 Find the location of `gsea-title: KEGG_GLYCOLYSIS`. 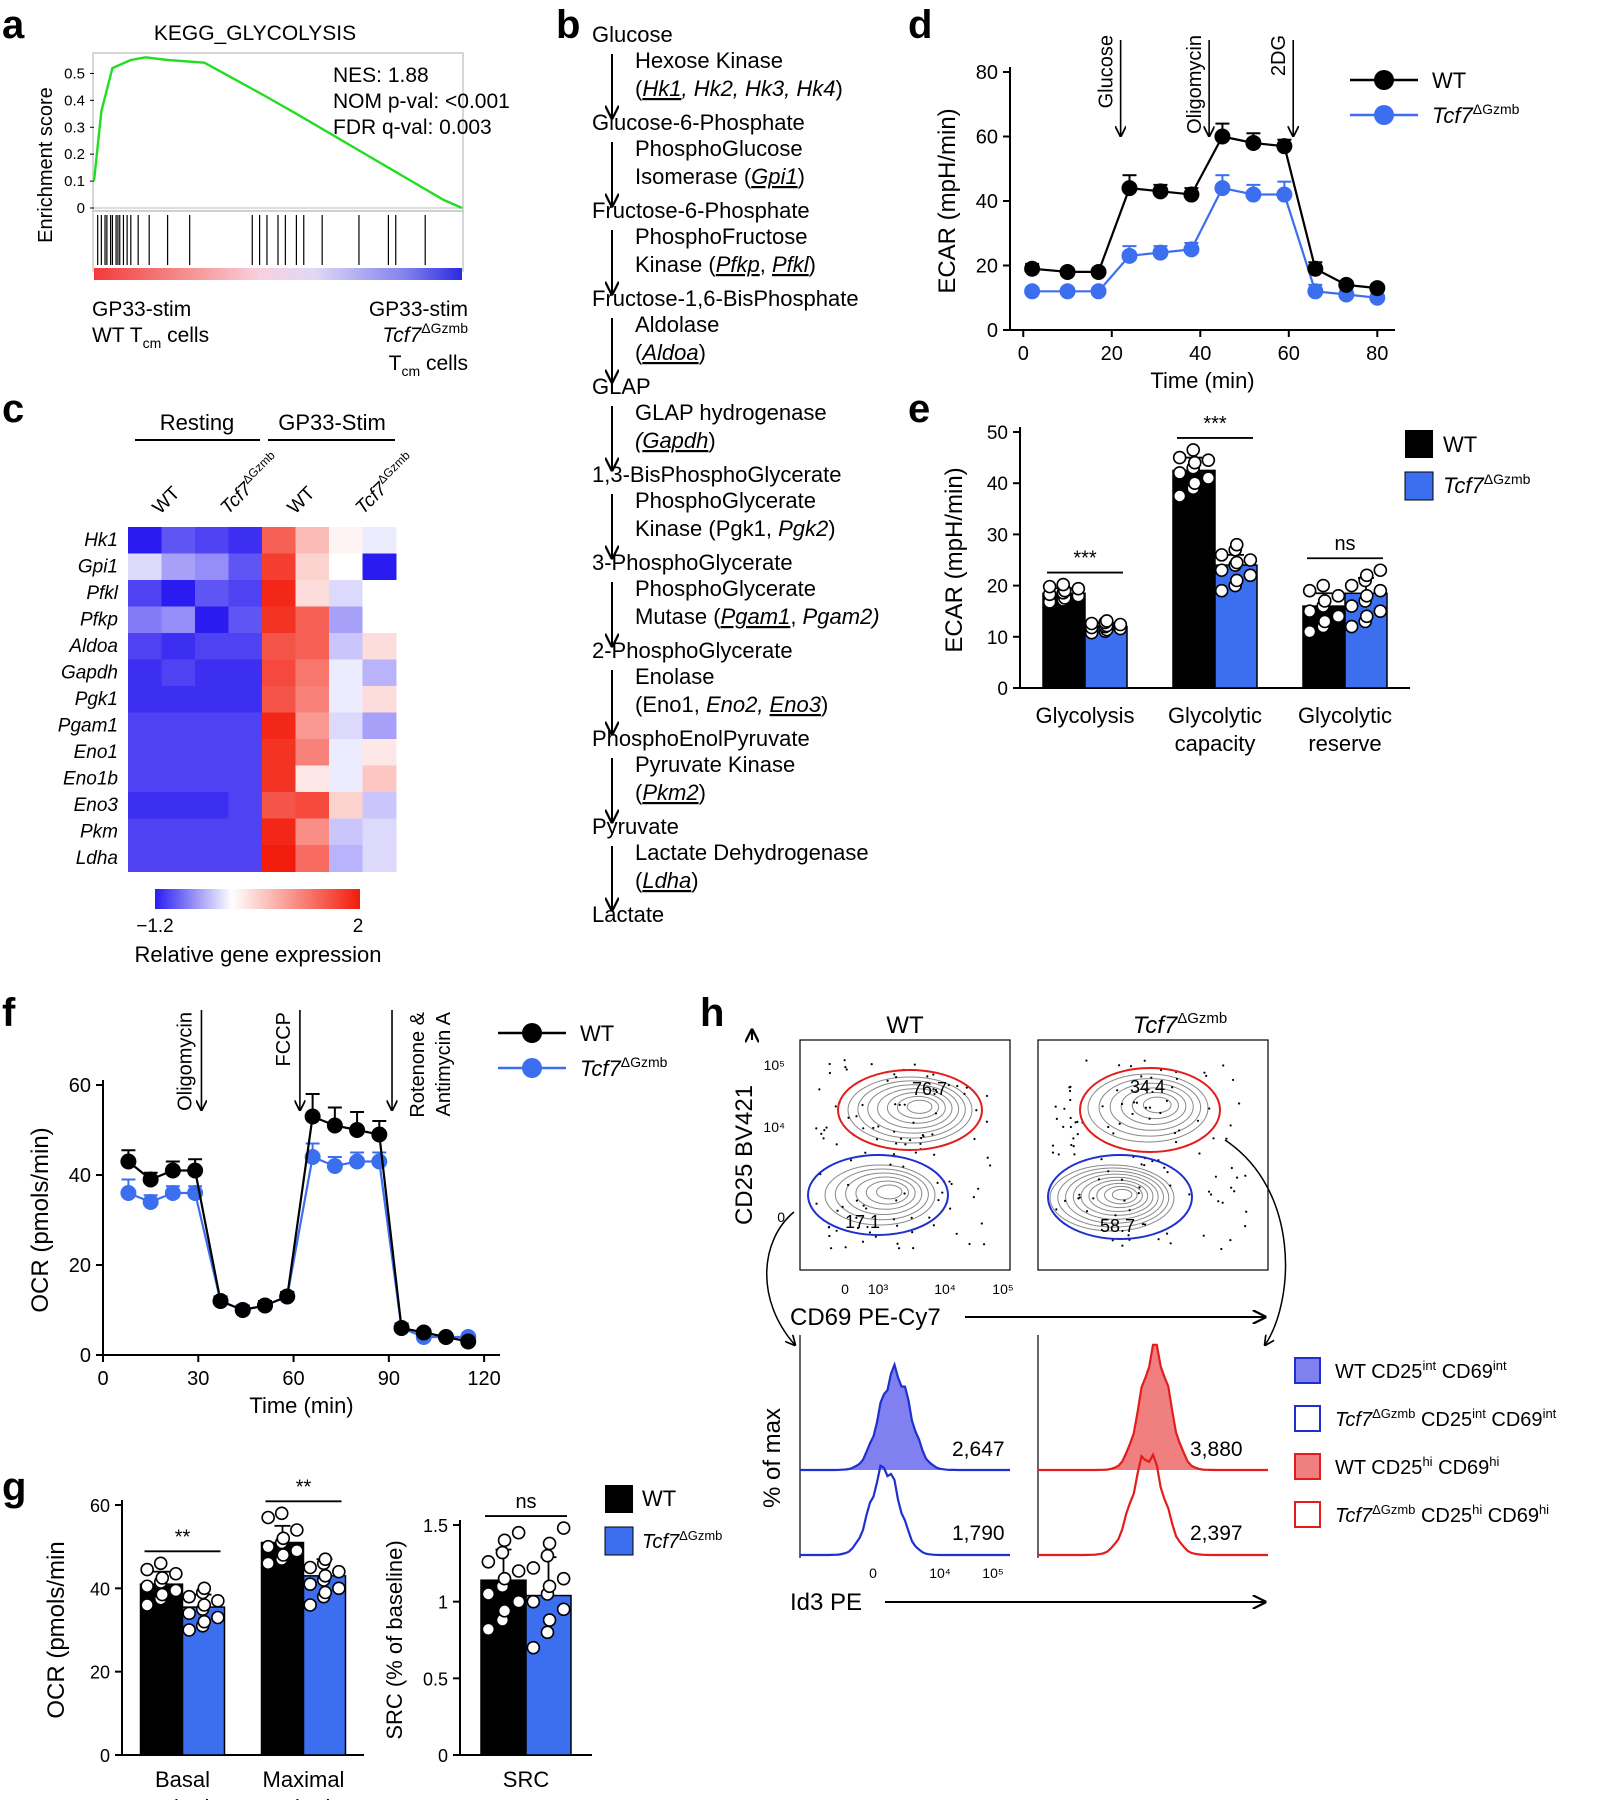

gsea-title: KEGG_GLYCOLYSIS is located at coordinates (255, 33).